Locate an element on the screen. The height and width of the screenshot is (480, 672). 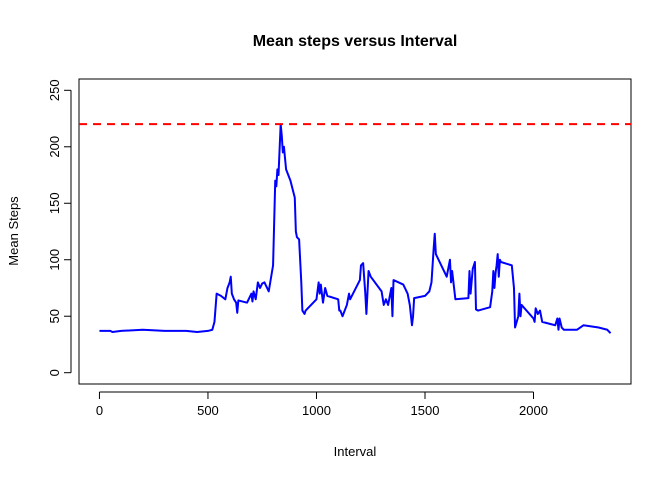
x-tick-label: 500 is located at coordinates (208, 410).